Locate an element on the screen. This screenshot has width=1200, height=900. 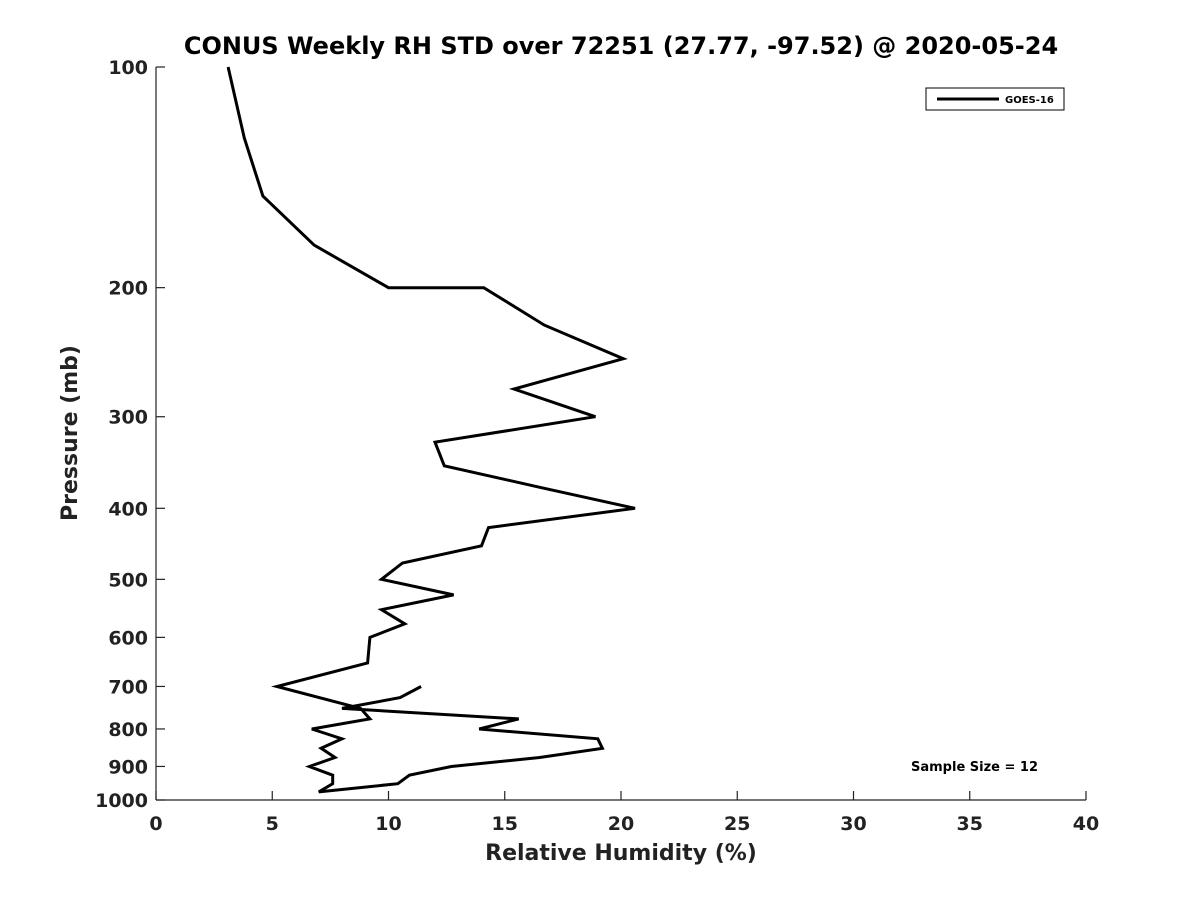
y-tick-label: 200 is located at coordinates (128, 289).